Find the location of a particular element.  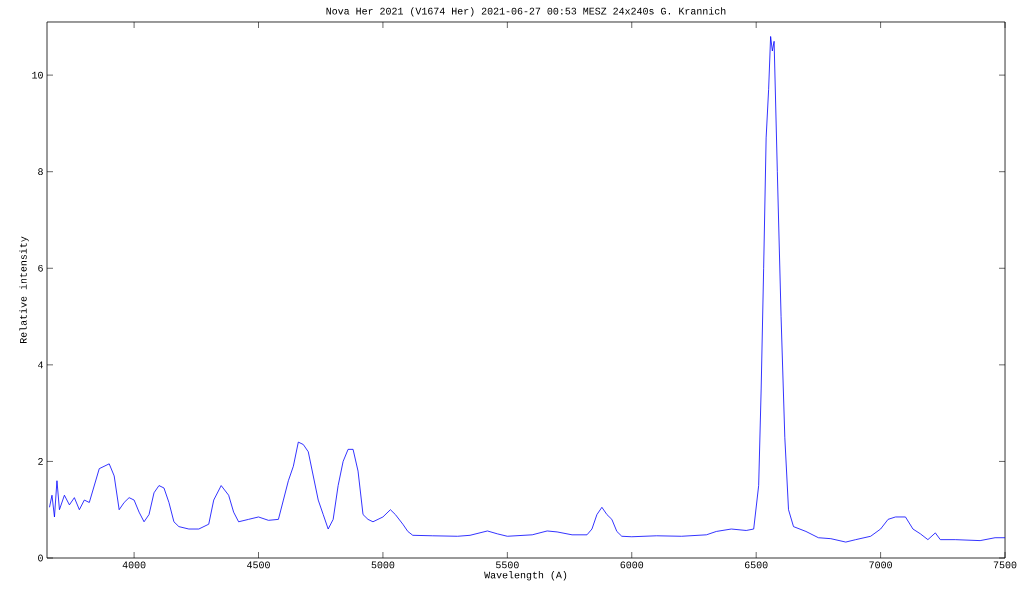

chart-title: Nova Her 2021 (V1674 Her) 2021-06-27 00:53 MESZ 24x240s G. Krannich is located at coordinates (526, 12).